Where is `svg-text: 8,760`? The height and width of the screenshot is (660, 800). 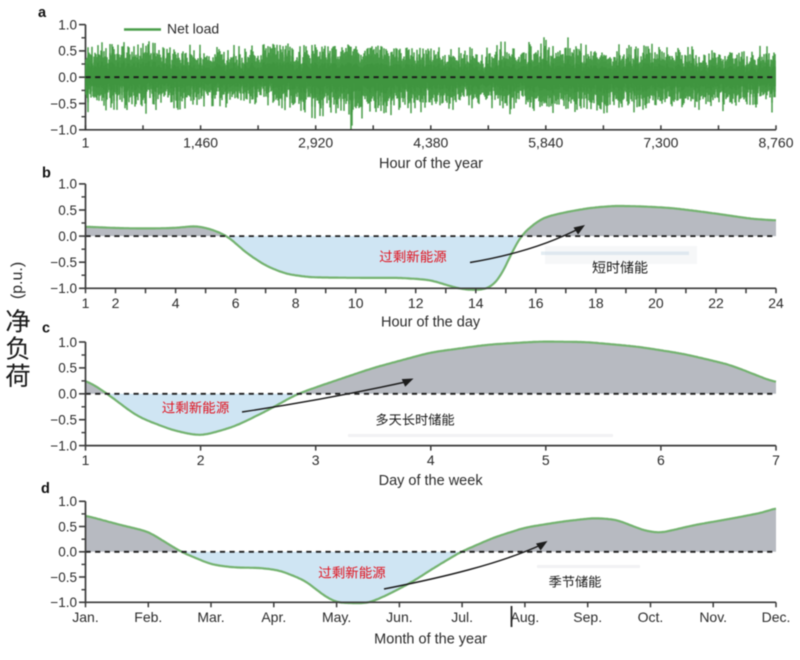
svg-text: 8,760 is located at coordinates (775, 142).